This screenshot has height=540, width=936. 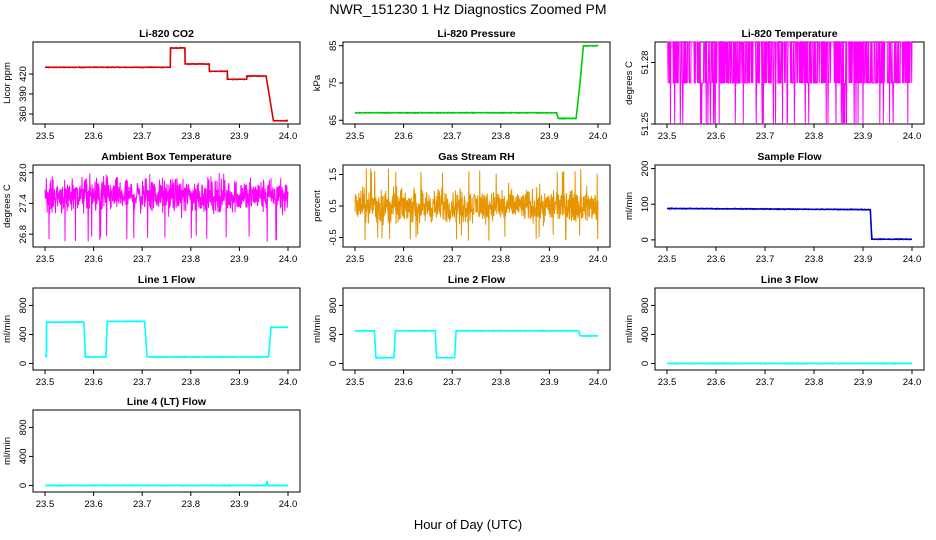 I want to click on y-axis-label: kPa, so click(x=317, y=82).